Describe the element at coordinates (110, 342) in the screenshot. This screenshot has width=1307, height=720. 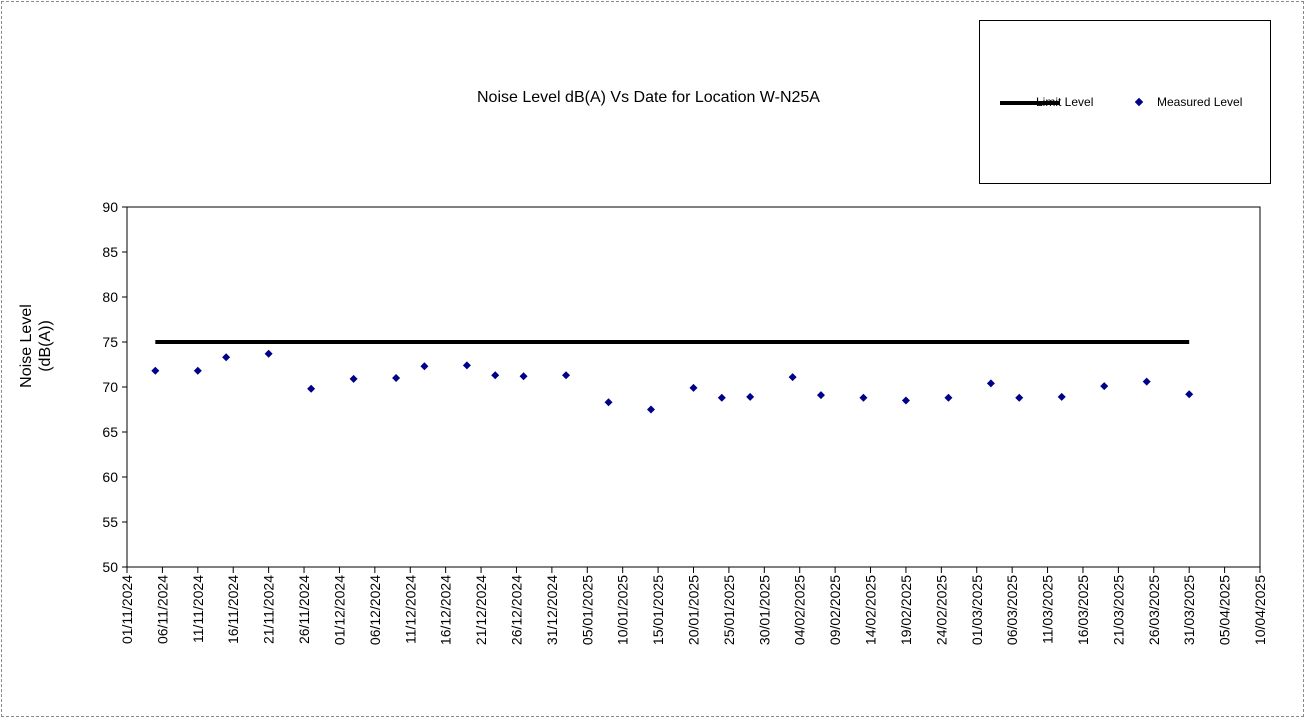
I see `y-tick-label: 75` at that location.